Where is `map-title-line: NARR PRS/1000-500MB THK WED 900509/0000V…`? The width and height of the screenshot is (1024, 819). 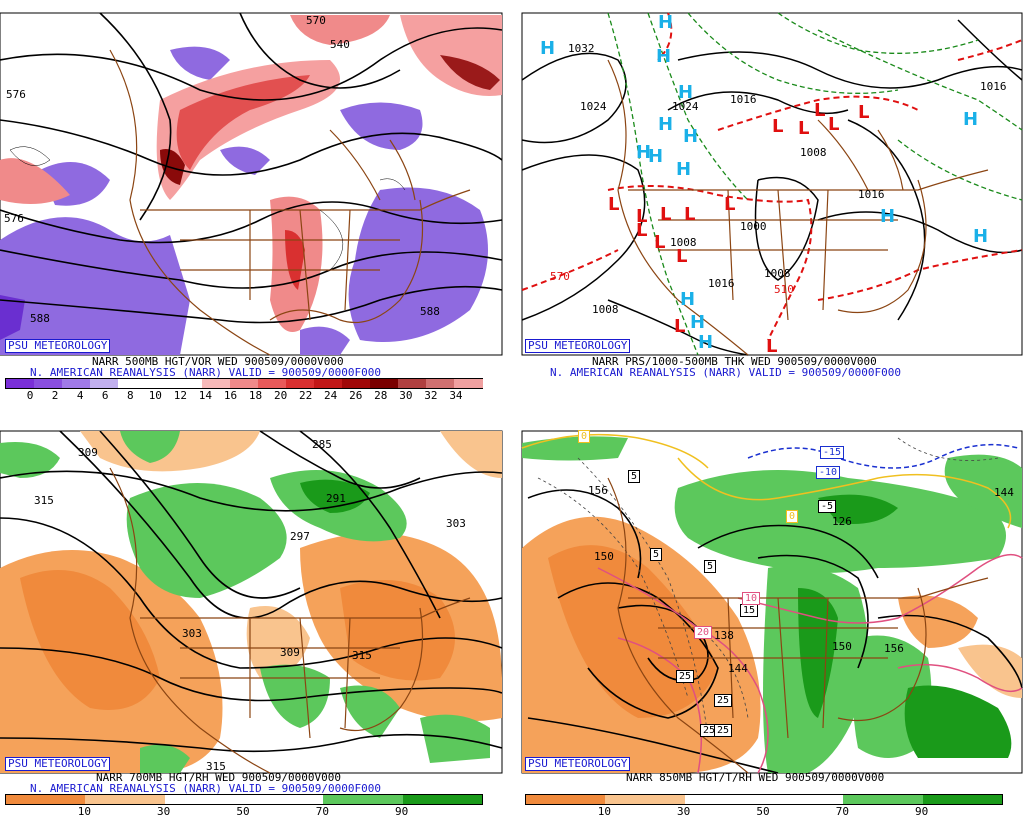 map-title-line: NARR PRS/1000-500MB THK WED 900509/0000V… is located at coordinates (734, 361).